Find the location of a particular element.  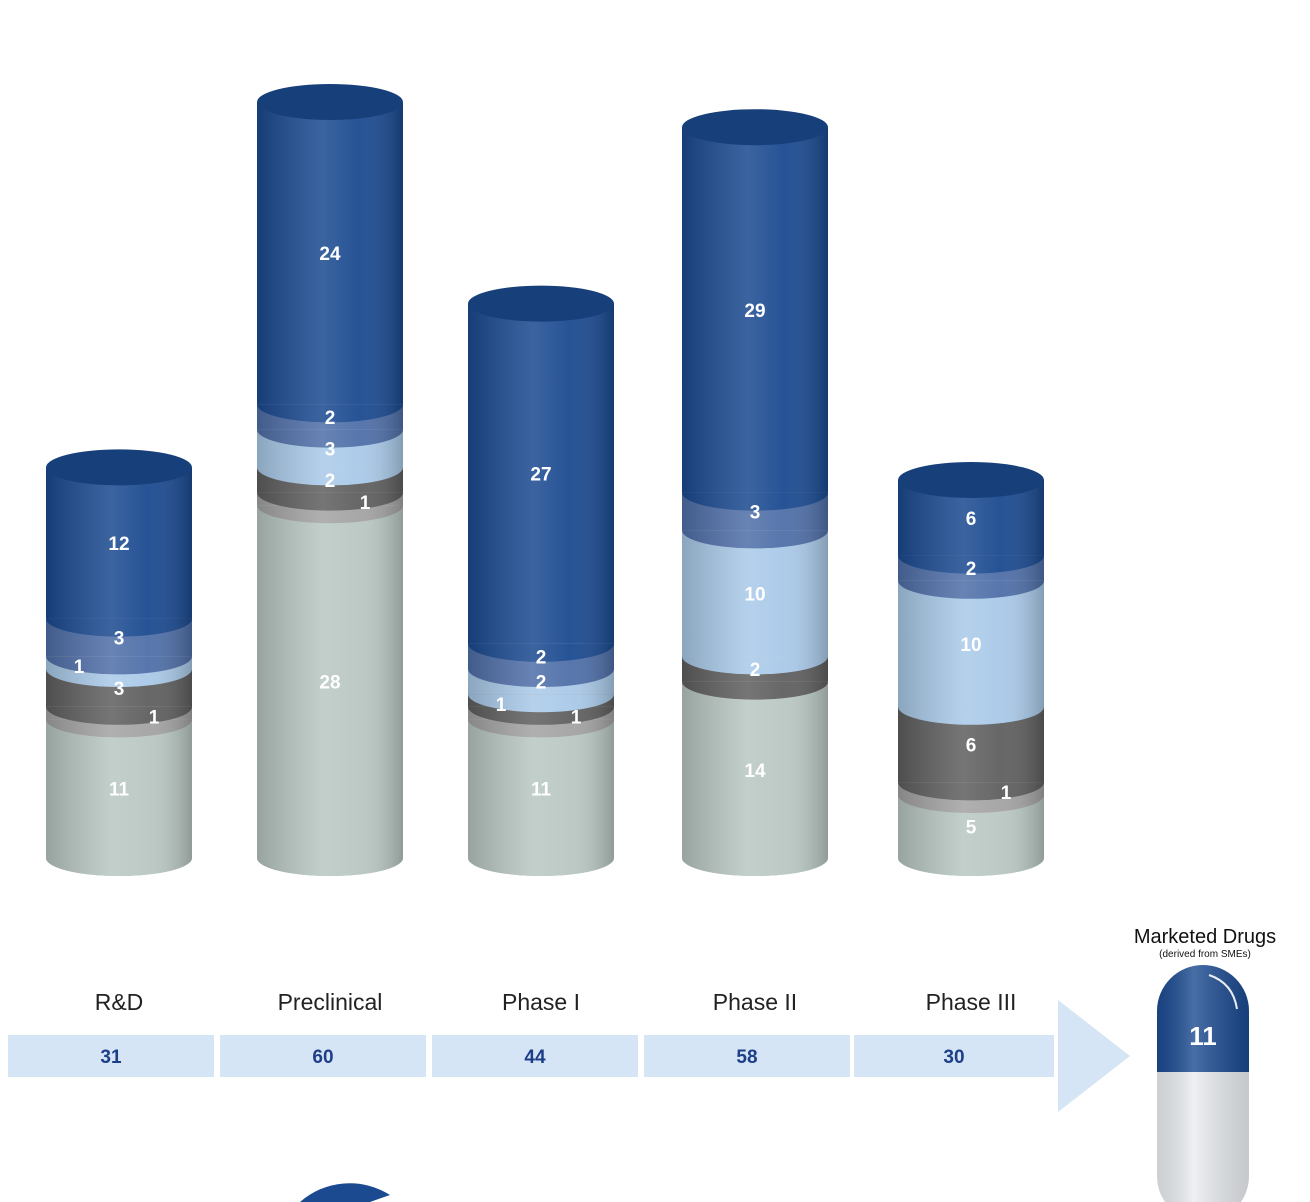

category-labels-layer: R&D Preclinical Phase I Phase II Phase III is located at coordinates (556, 1002).